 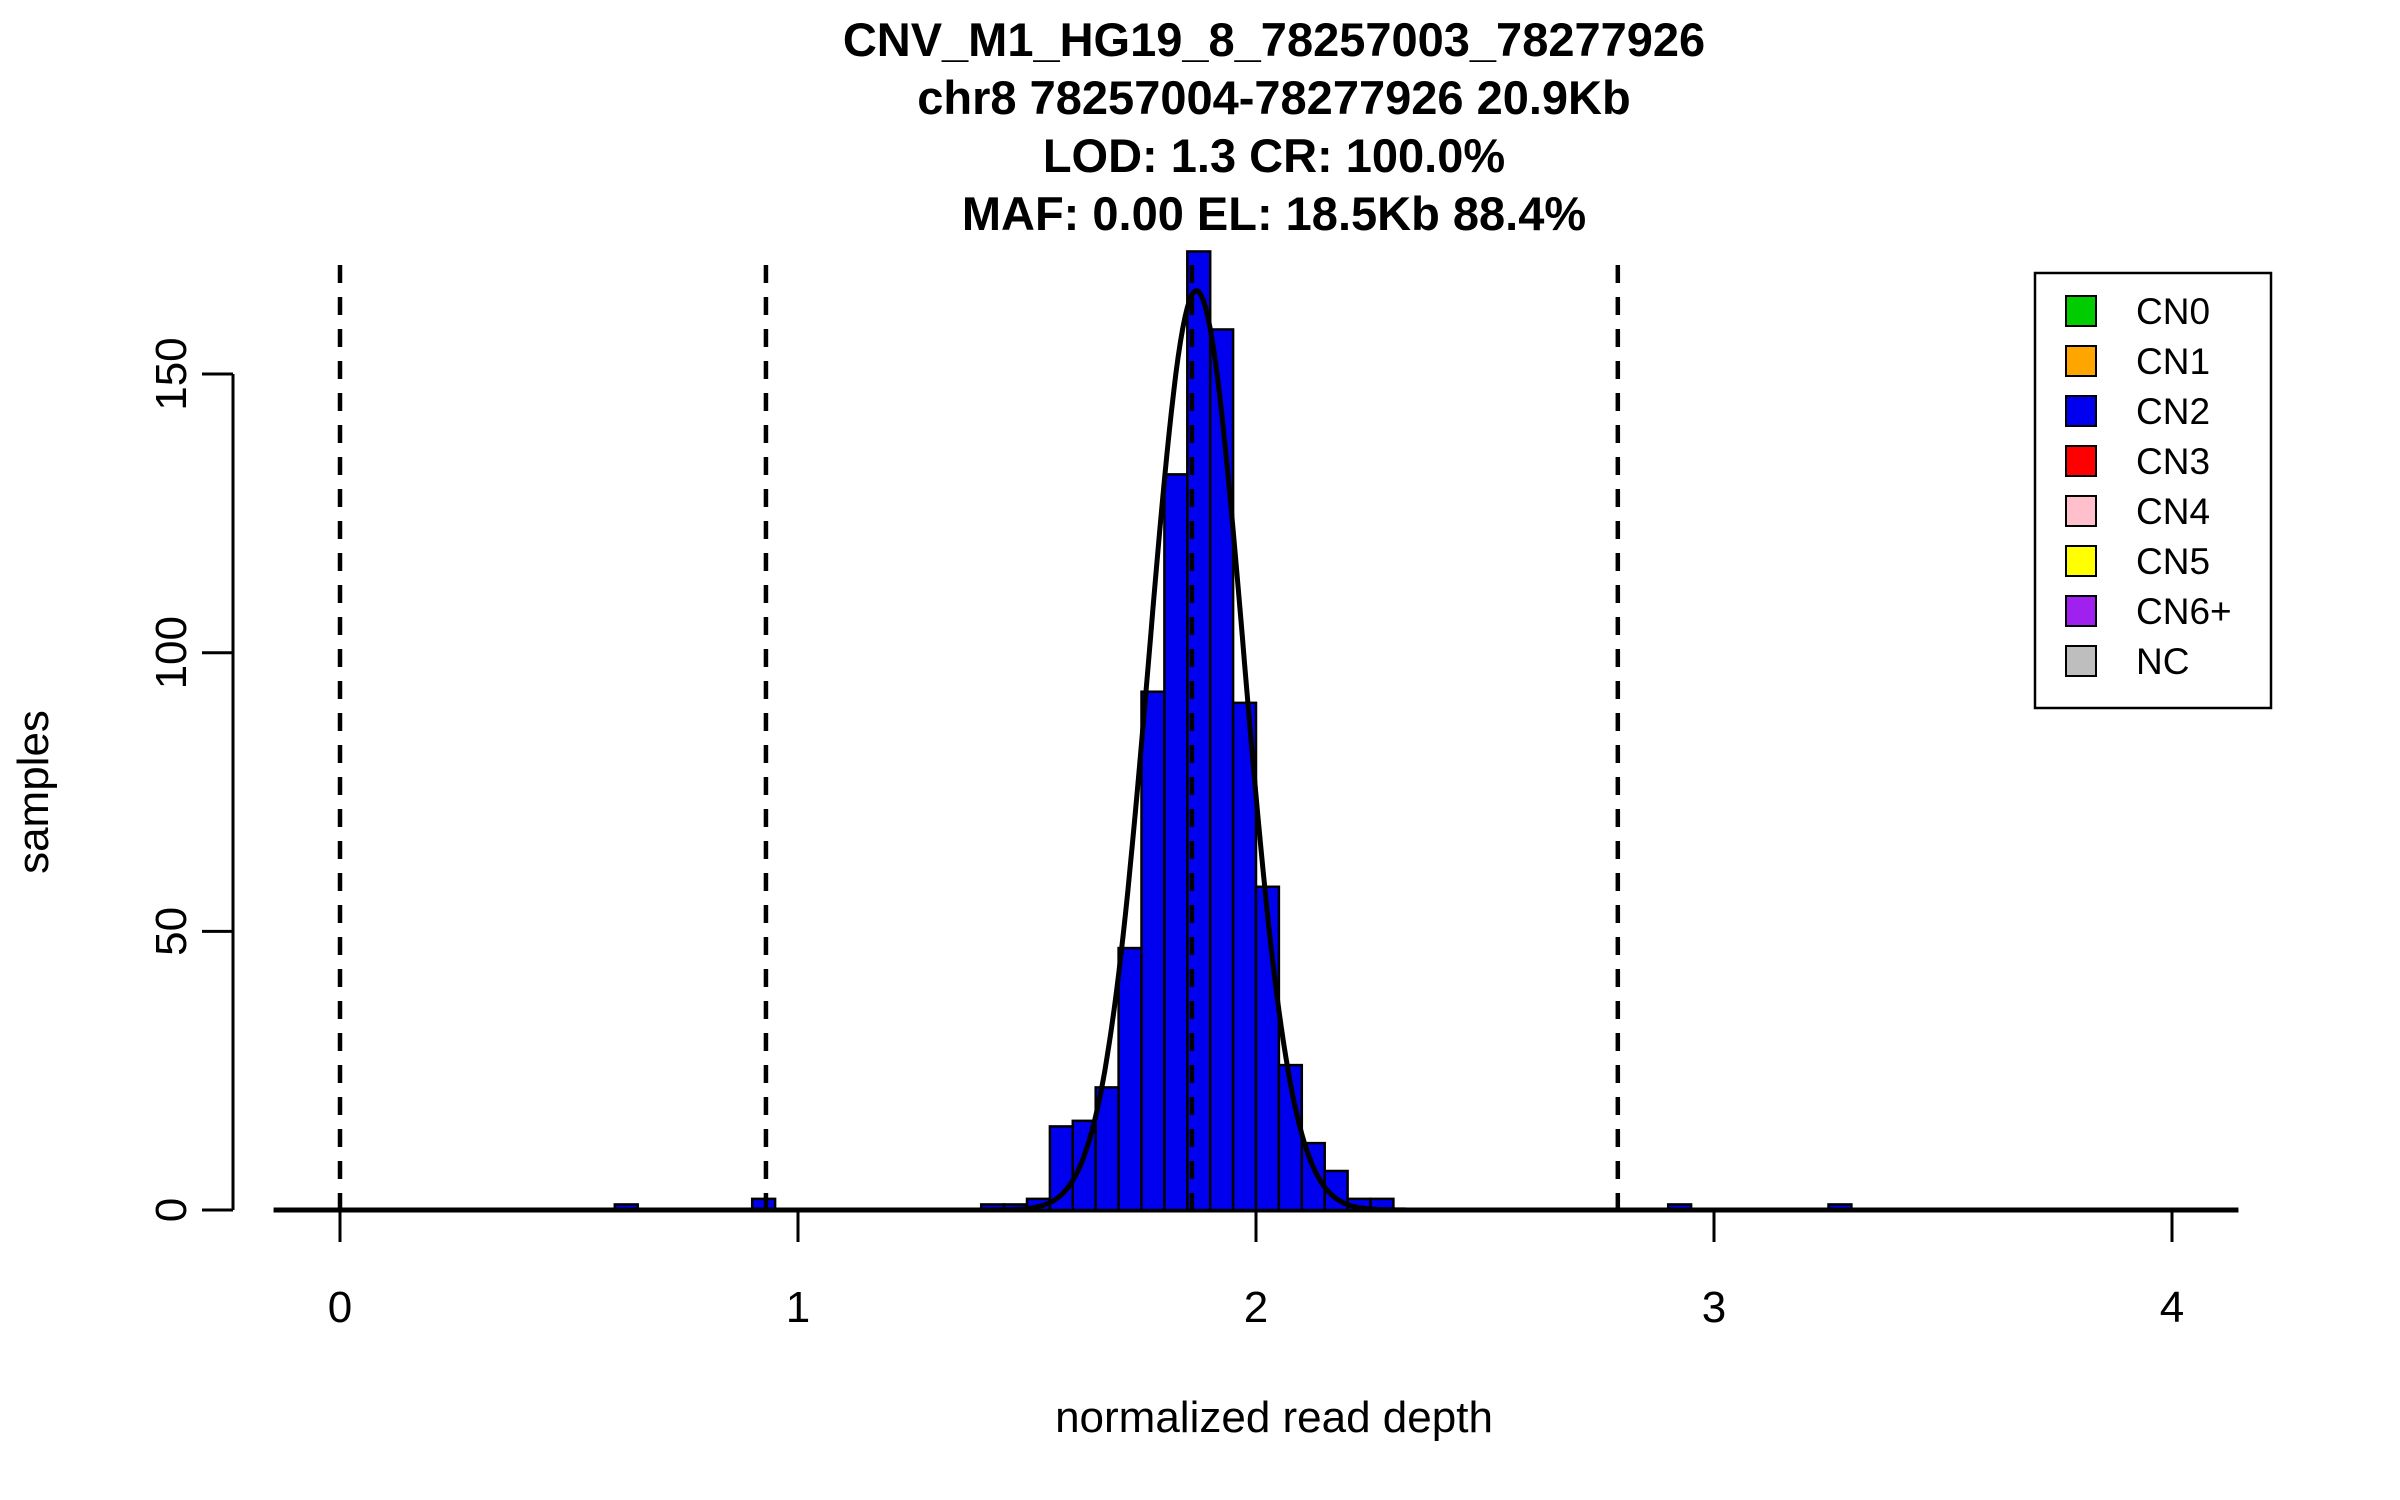 What do you see at coordinates (2184, 611) in the screenshot?
I see `legend-label-CN6+: CN6+` at bounding box center [2184, 611].